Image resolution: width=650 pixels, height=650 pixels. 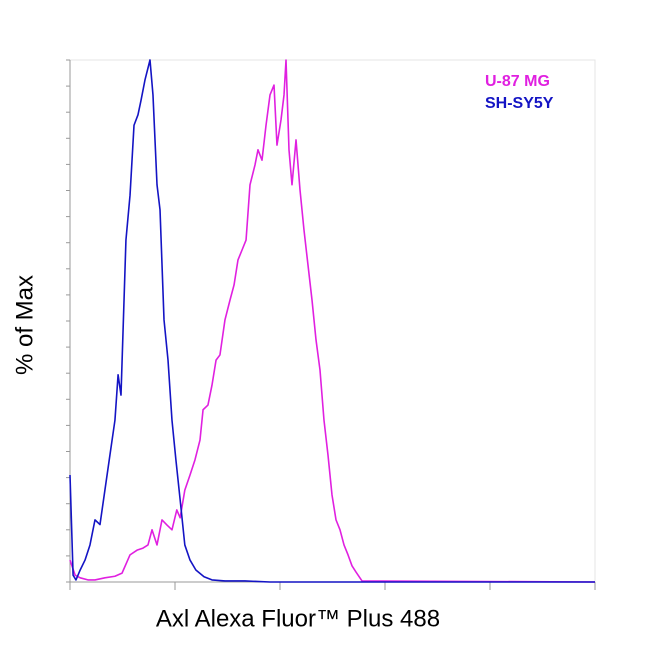 What do you see at coordinates (298, 618) in the screenshot?
I see `x-axis-label: Axl Alexa Fluor™ Plus 488` at bounding box center [298, 618].